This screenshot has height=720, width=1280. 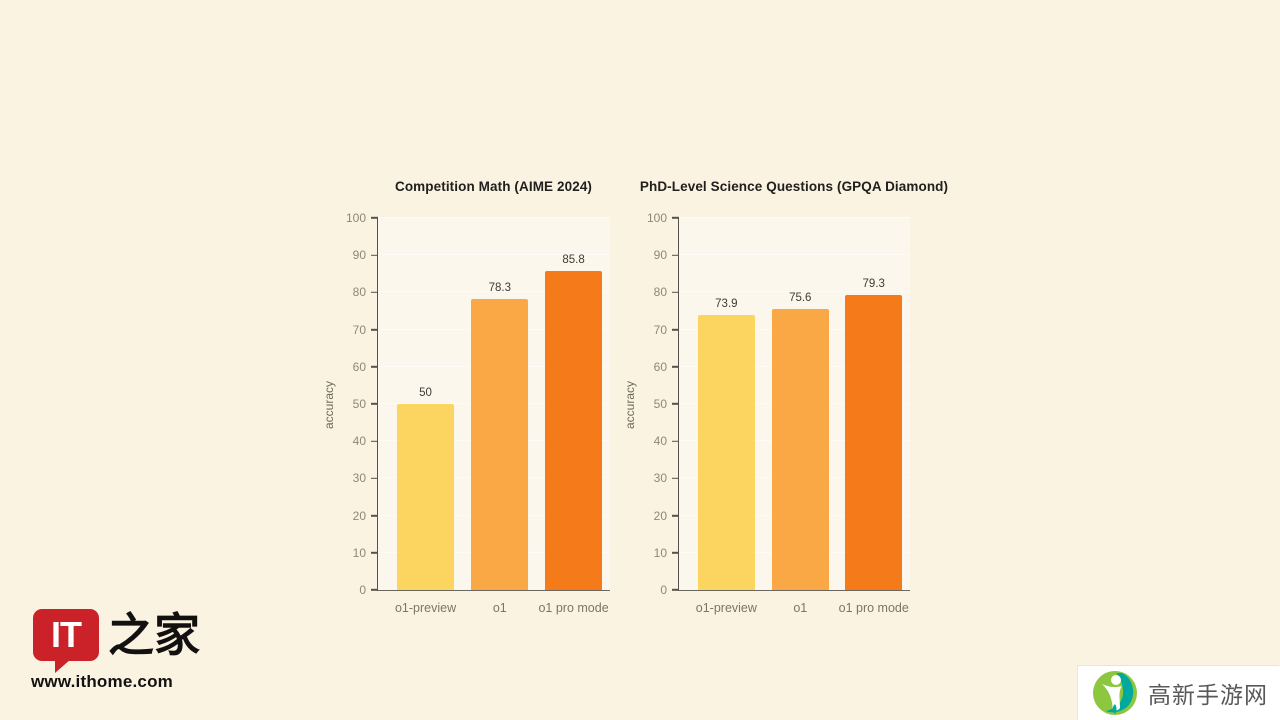 What do you see at coordinates (1208, 696) in the screenshot?
I see `gaoxin-site-name: 高新手游网` at bounding box center [1208, 696].